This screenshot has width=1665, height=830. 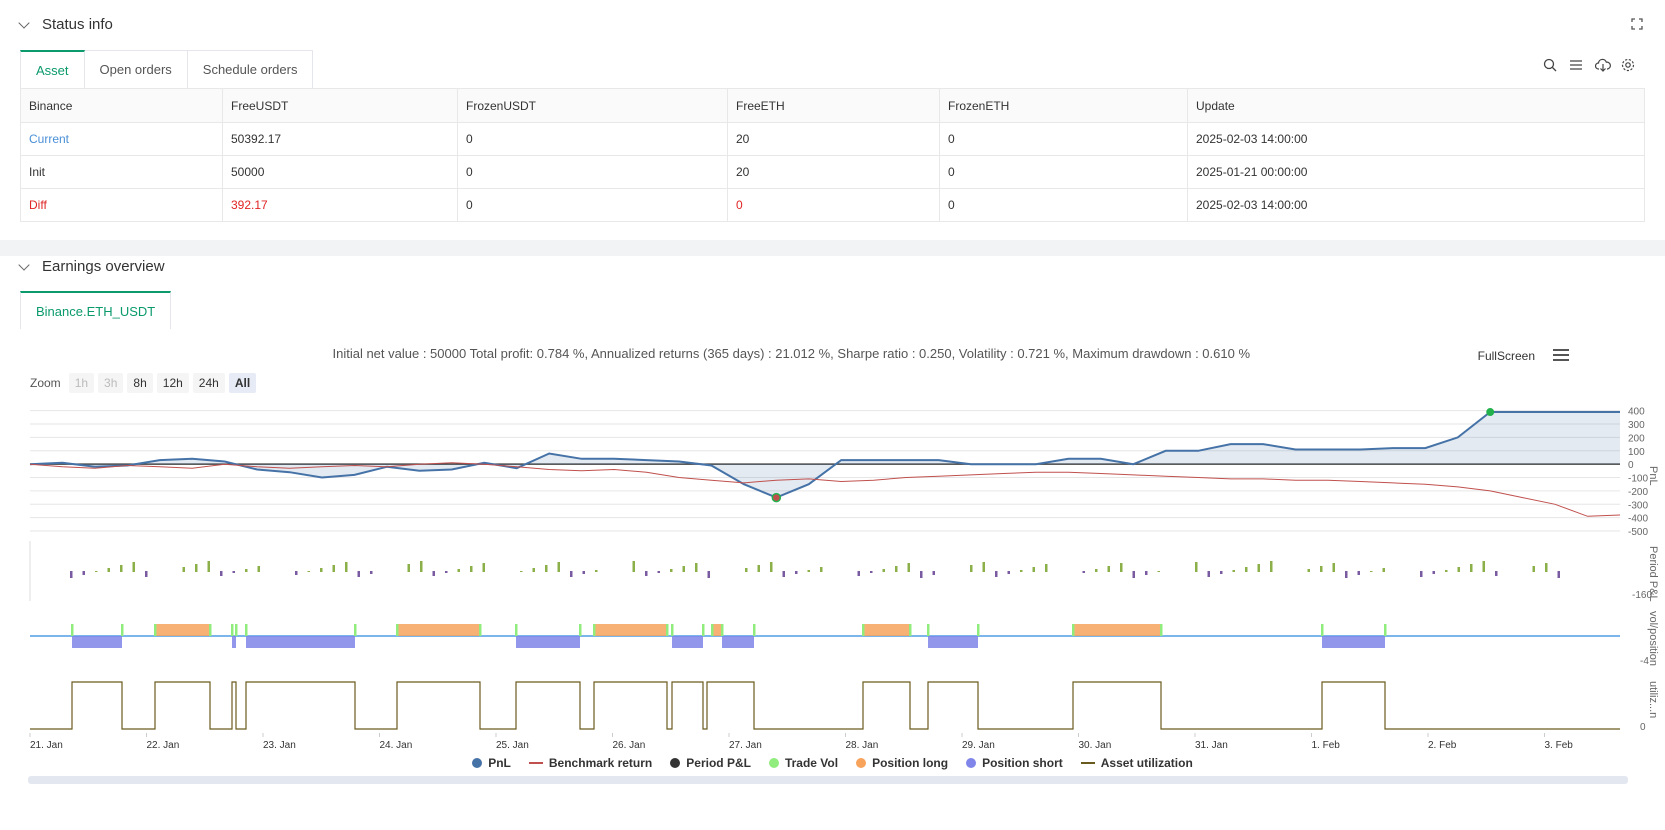 What do you see at coordinates (1416, 172) in the screenshot?
I see `cell: 2025-01-21 00:00:00` at bounding box center [1416, 172].